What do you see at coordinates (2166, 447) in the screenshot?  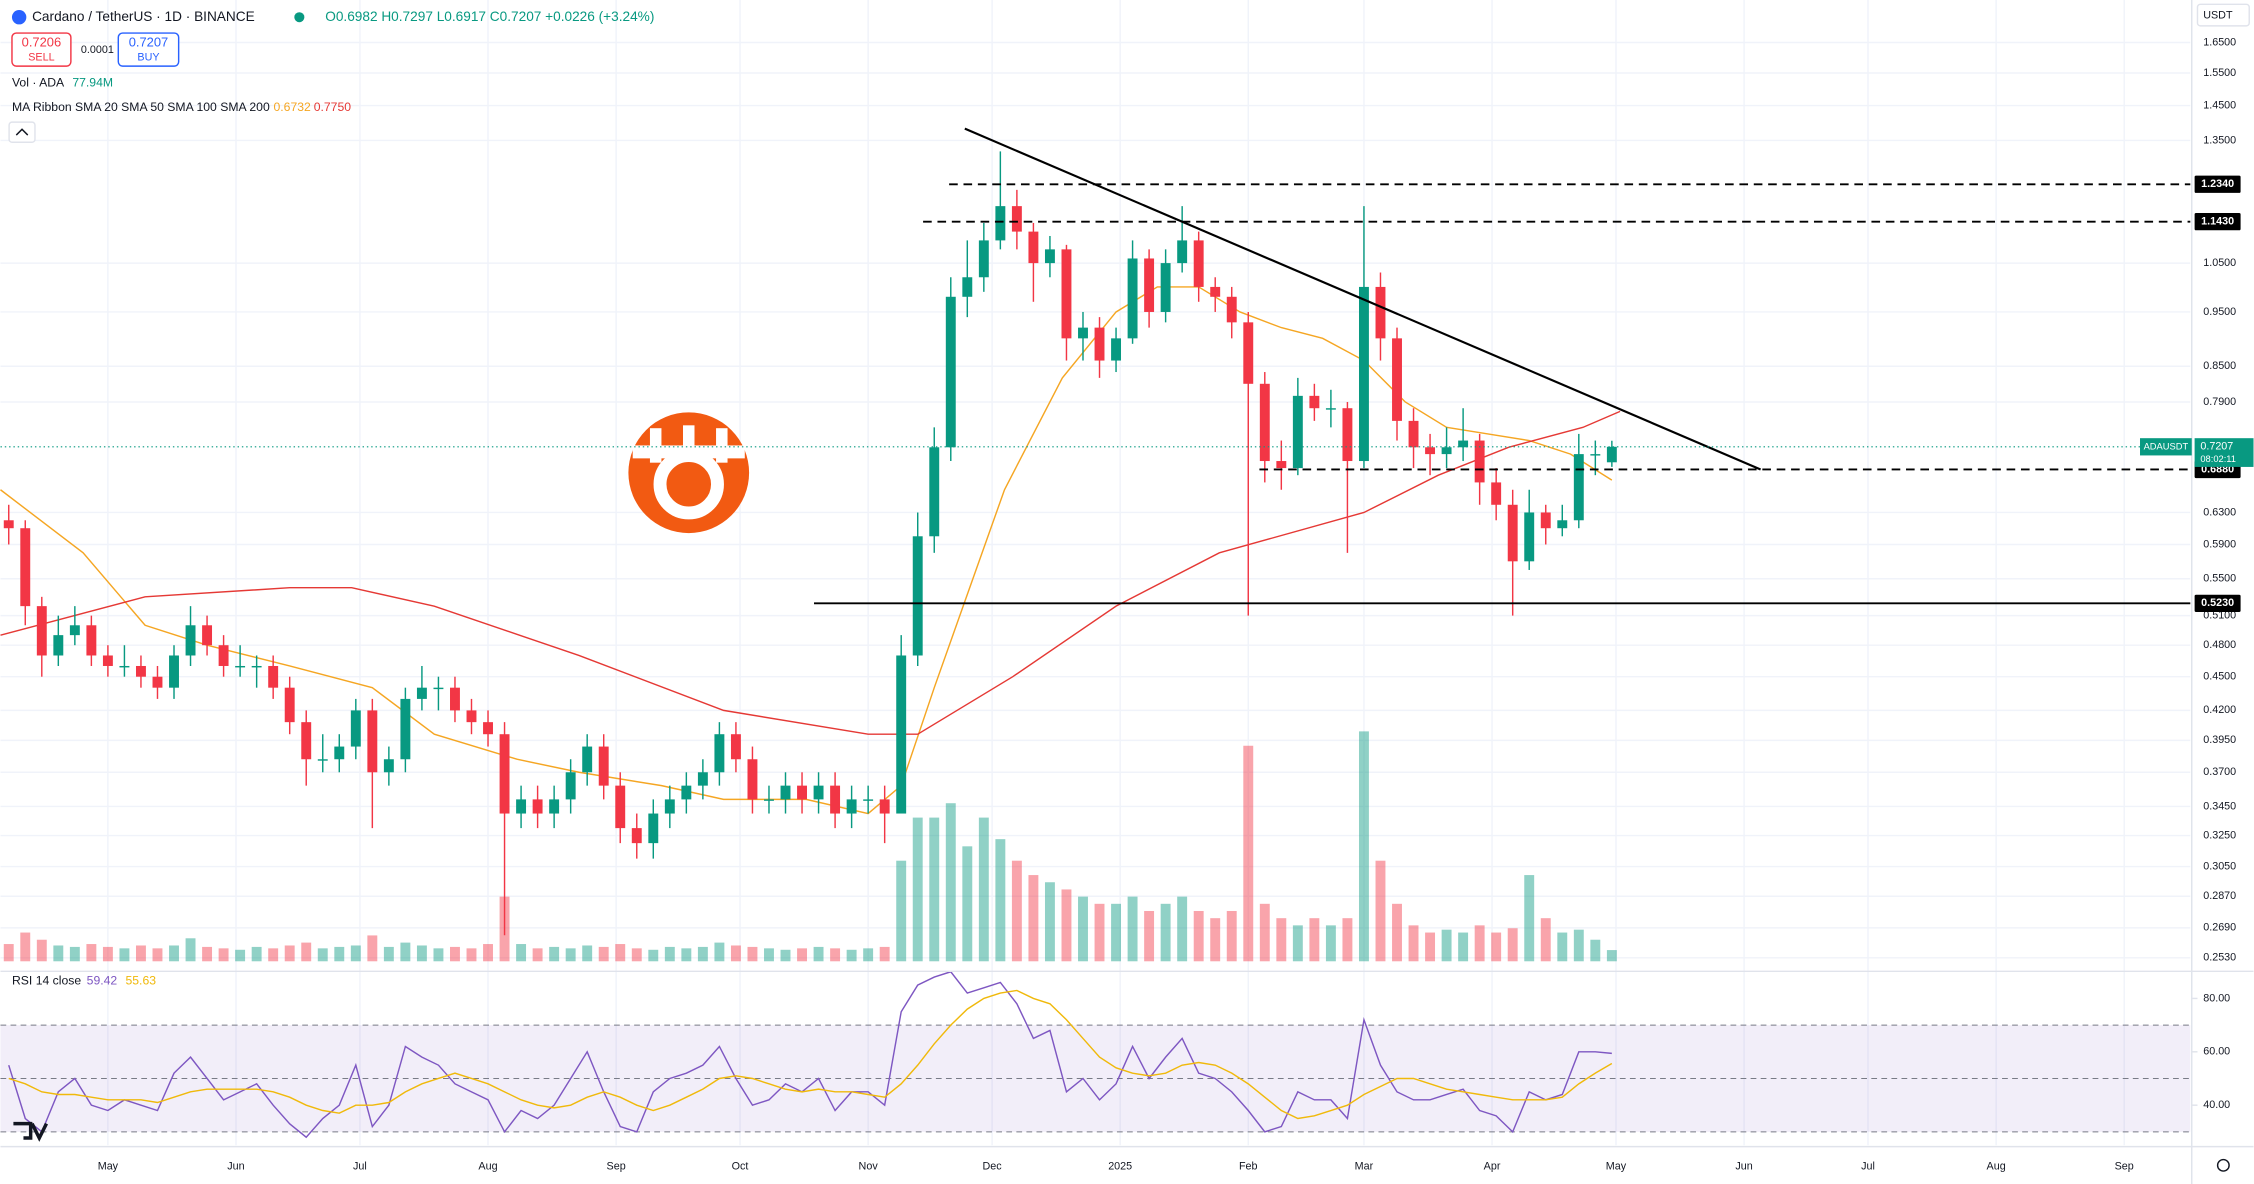 I see `symbol-tag` at bounding box center [2166, 447].